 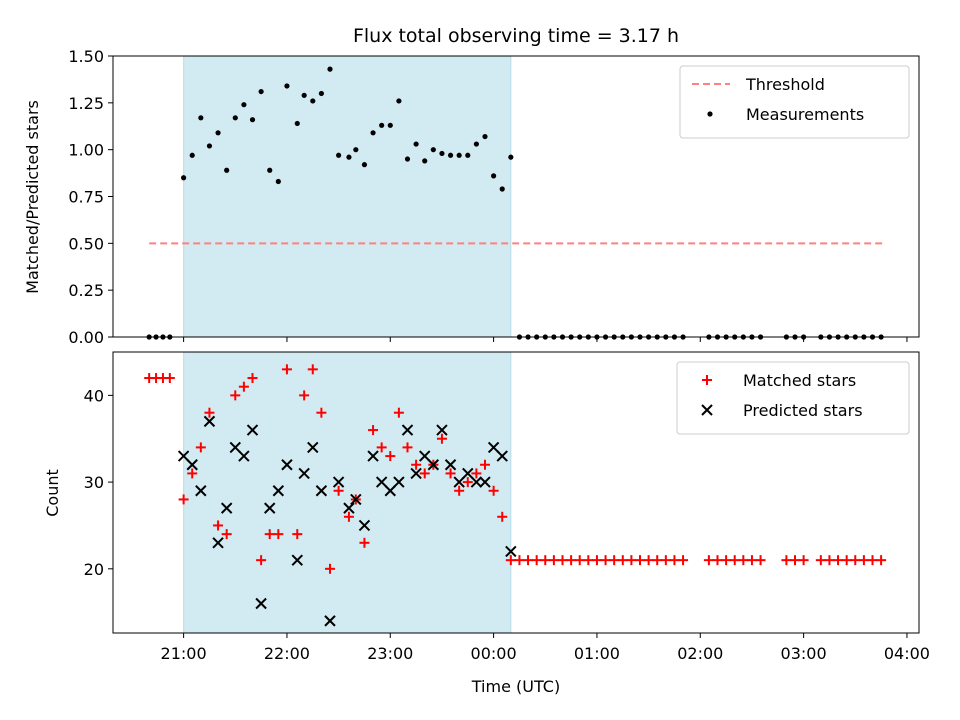 What do you see at coordinates (94, 395) in the screenshot?
I see `bottom-y-tick-label: 40` at bounding box center [94, 395].